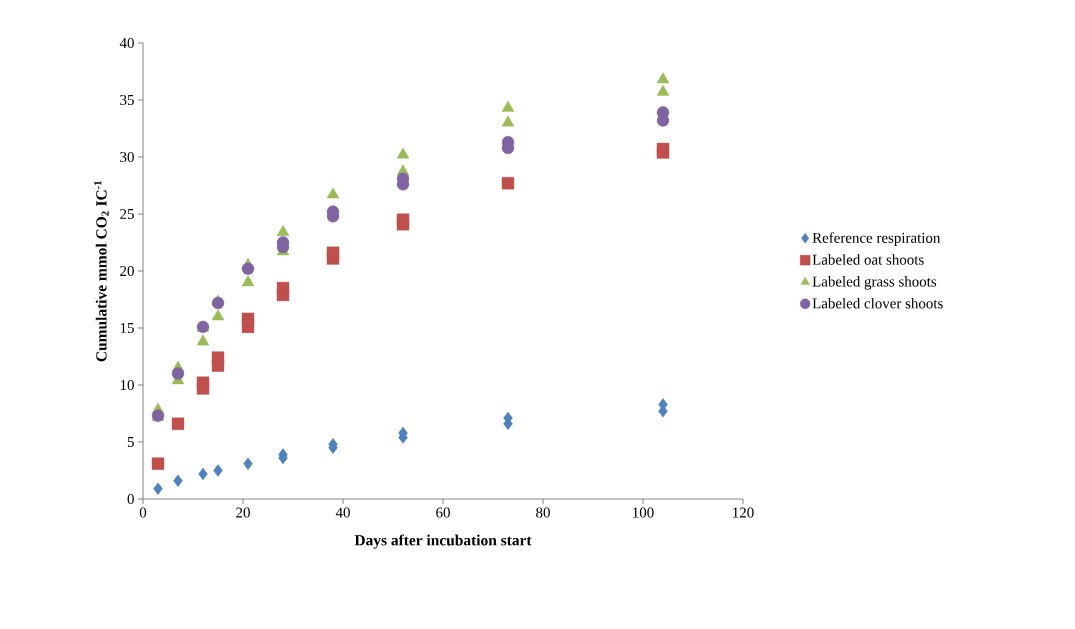 This screenshot has width=1075, height=629. What do you see at coordinates (130, 442) in the screenshot?
I see `y-tick-label: 5` at bounding box center [130, 442].